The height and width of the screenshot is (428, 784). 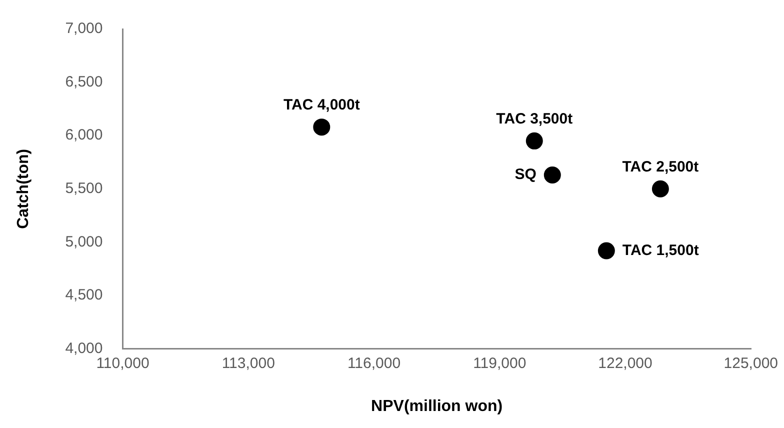 What do you see at coordinates (660, 250) in the screenshot?
I see `annotation: TAC 1,500t` at bounding box center [660, 250].